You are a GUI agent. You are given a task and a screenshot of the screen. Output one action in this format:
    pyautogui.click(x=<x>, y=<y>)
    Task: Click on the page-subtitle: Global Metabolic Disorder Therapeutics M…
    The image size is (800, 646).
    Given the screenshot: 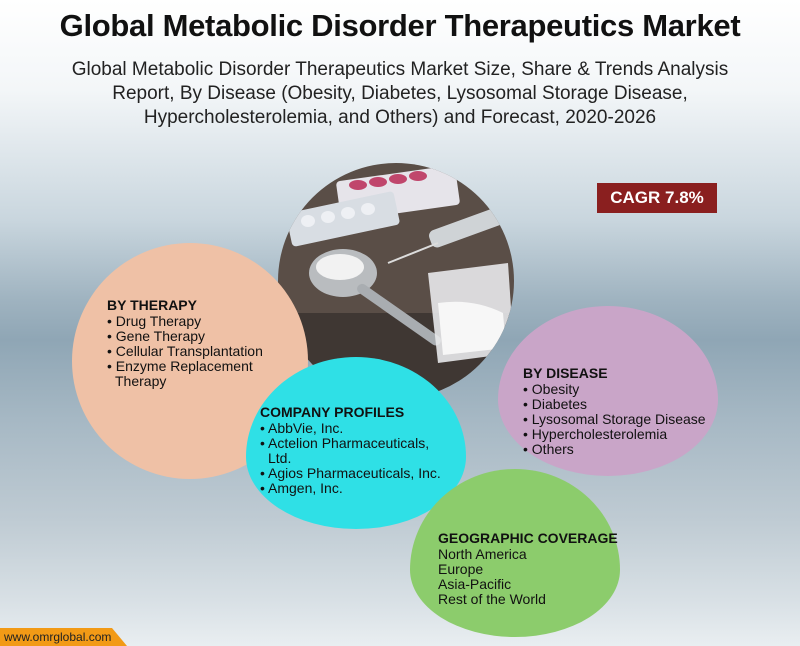 What is the action you would take?
    pyautogui.click(x=400, y=93)
    